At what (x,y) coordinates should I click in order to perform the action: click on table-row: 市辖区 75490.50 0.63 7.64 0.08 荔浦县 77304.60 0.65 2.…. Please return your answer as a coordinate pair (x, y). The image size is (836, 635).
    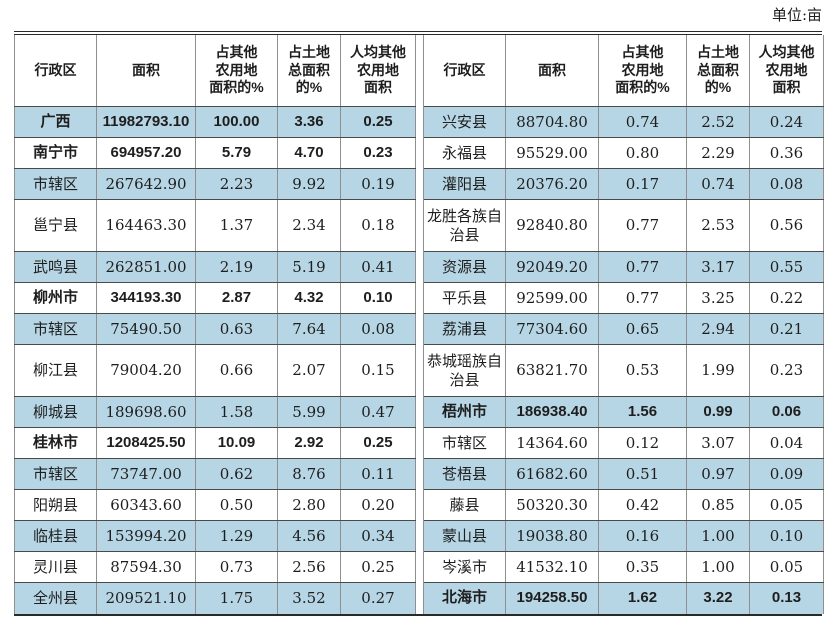
    Looking at the image, I should click on (419, 329).